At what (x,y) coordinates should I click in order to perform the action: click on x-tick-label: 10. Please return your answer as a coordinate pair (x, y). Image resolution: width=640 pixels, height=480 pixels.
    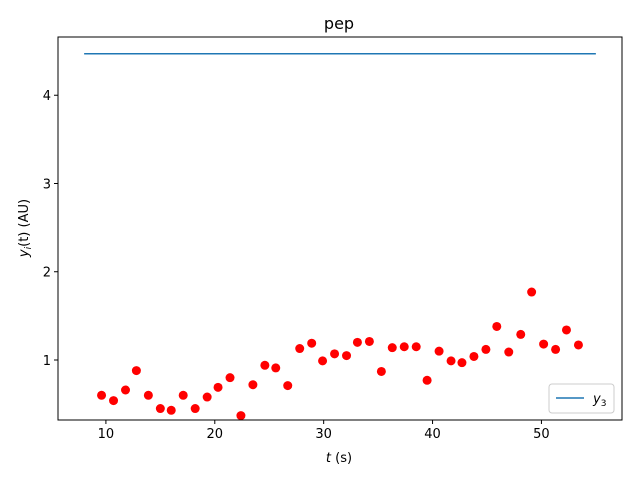
    Looking at the image, I should click on (106, 434).